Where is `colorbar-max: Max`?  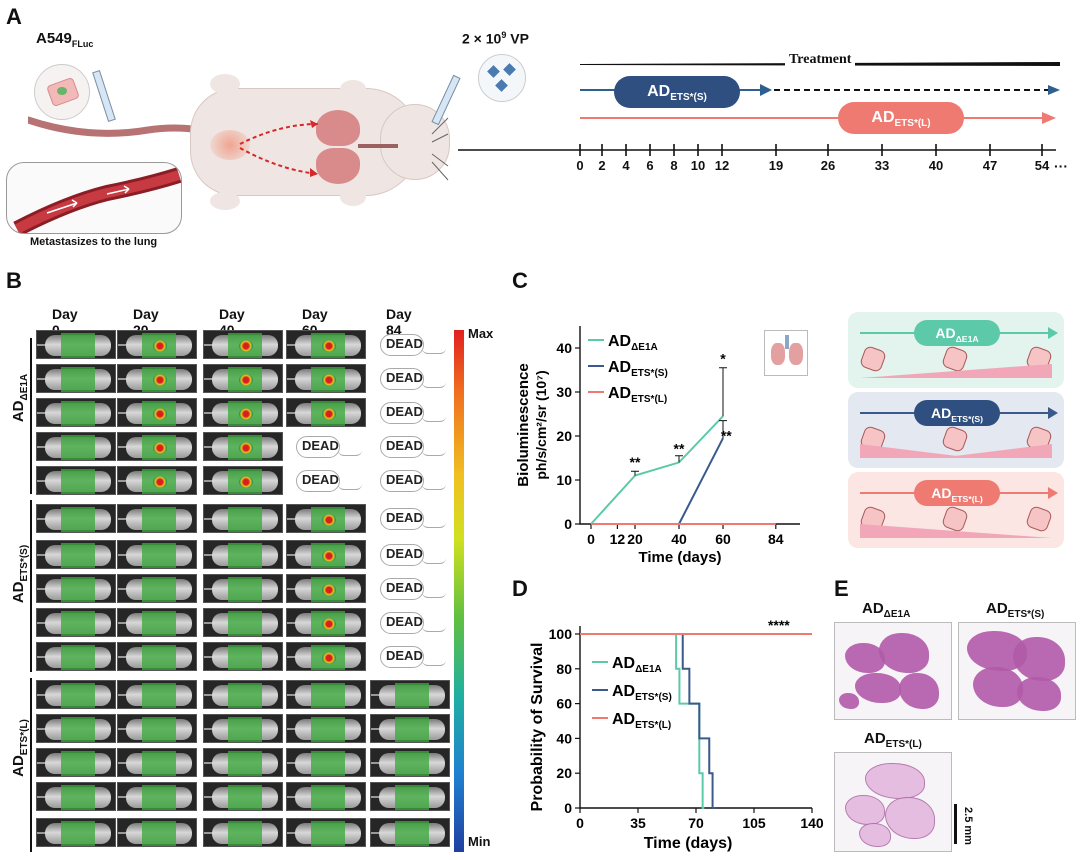
colorbar-max: Max is located at coordinates (481, 333).